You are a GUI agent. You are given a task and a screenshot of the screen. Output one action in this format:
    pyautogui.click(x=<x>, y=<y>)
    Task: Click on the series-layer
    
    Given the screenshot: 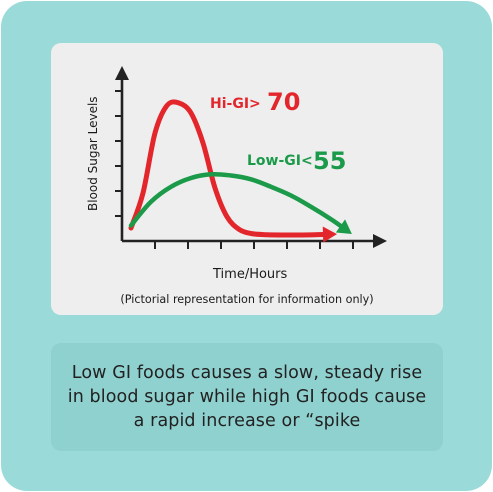 What is the action you would take?
    pyautogui.click(x=240, y=171)
    